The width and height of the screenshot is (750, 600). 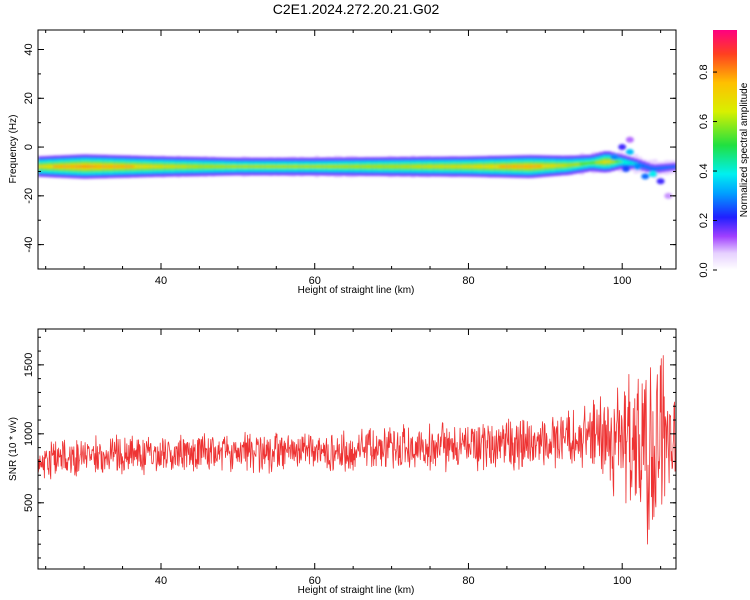 What do you see at coordinates (725, 150) in the screenshot?
I see `colorbar-gradient` at bounding box center [725, 150].